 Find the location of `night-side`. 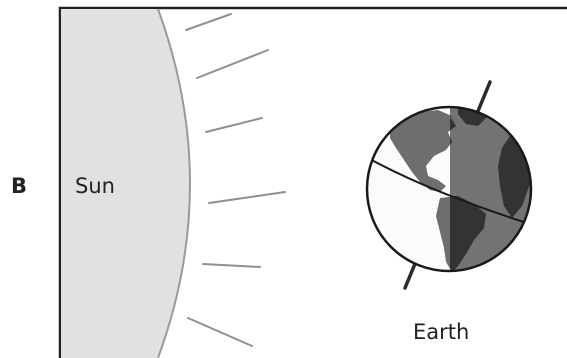

night-side is located at coordinates (490, 189).